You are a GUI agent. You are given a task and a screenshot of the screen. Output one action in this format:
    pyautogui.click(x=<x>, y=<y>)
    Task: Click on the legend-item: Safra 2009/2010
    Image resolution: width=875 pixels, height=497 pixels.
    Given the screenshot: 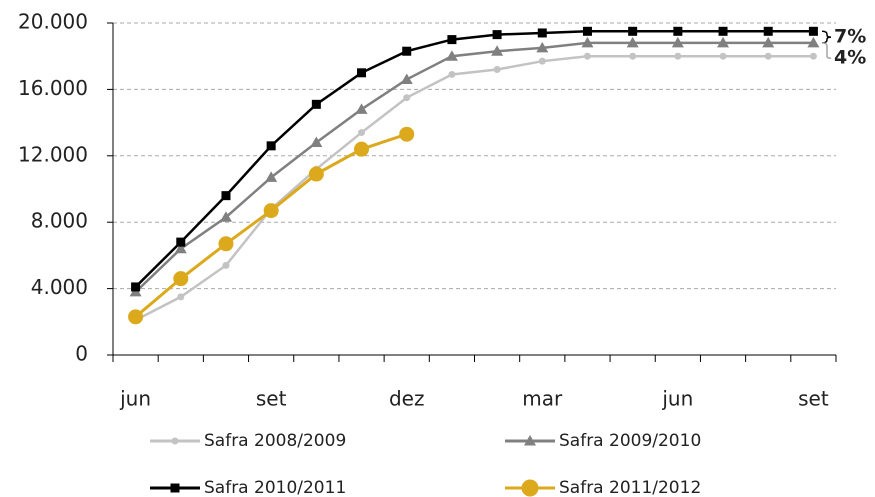 What is the action you would take?
    pyautogui.click(x=603, y=441)
    